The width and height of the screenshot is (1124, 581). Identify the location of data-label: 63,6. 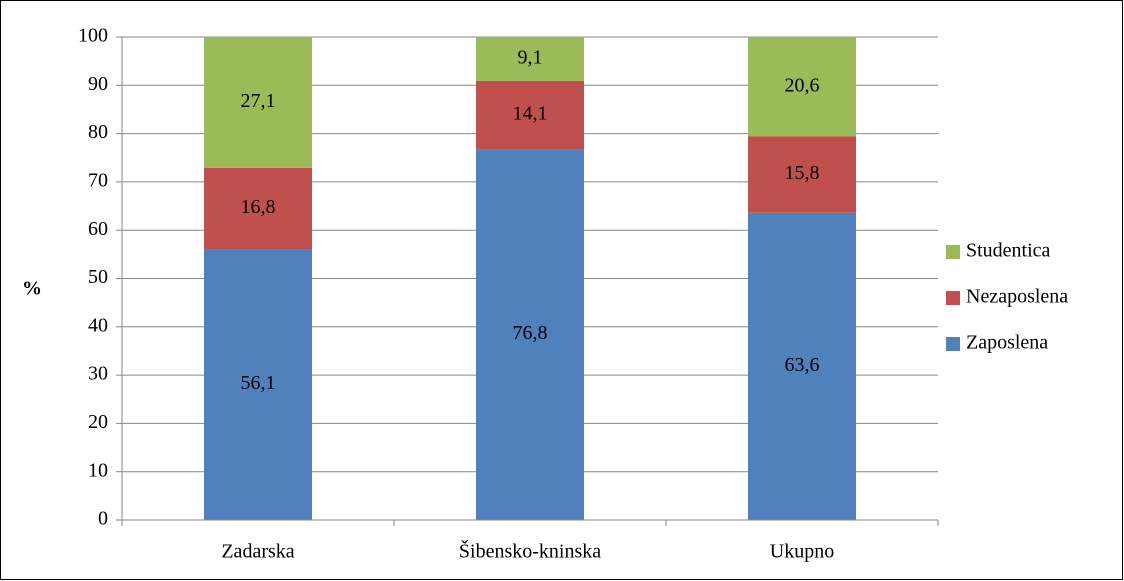
(802, 365).